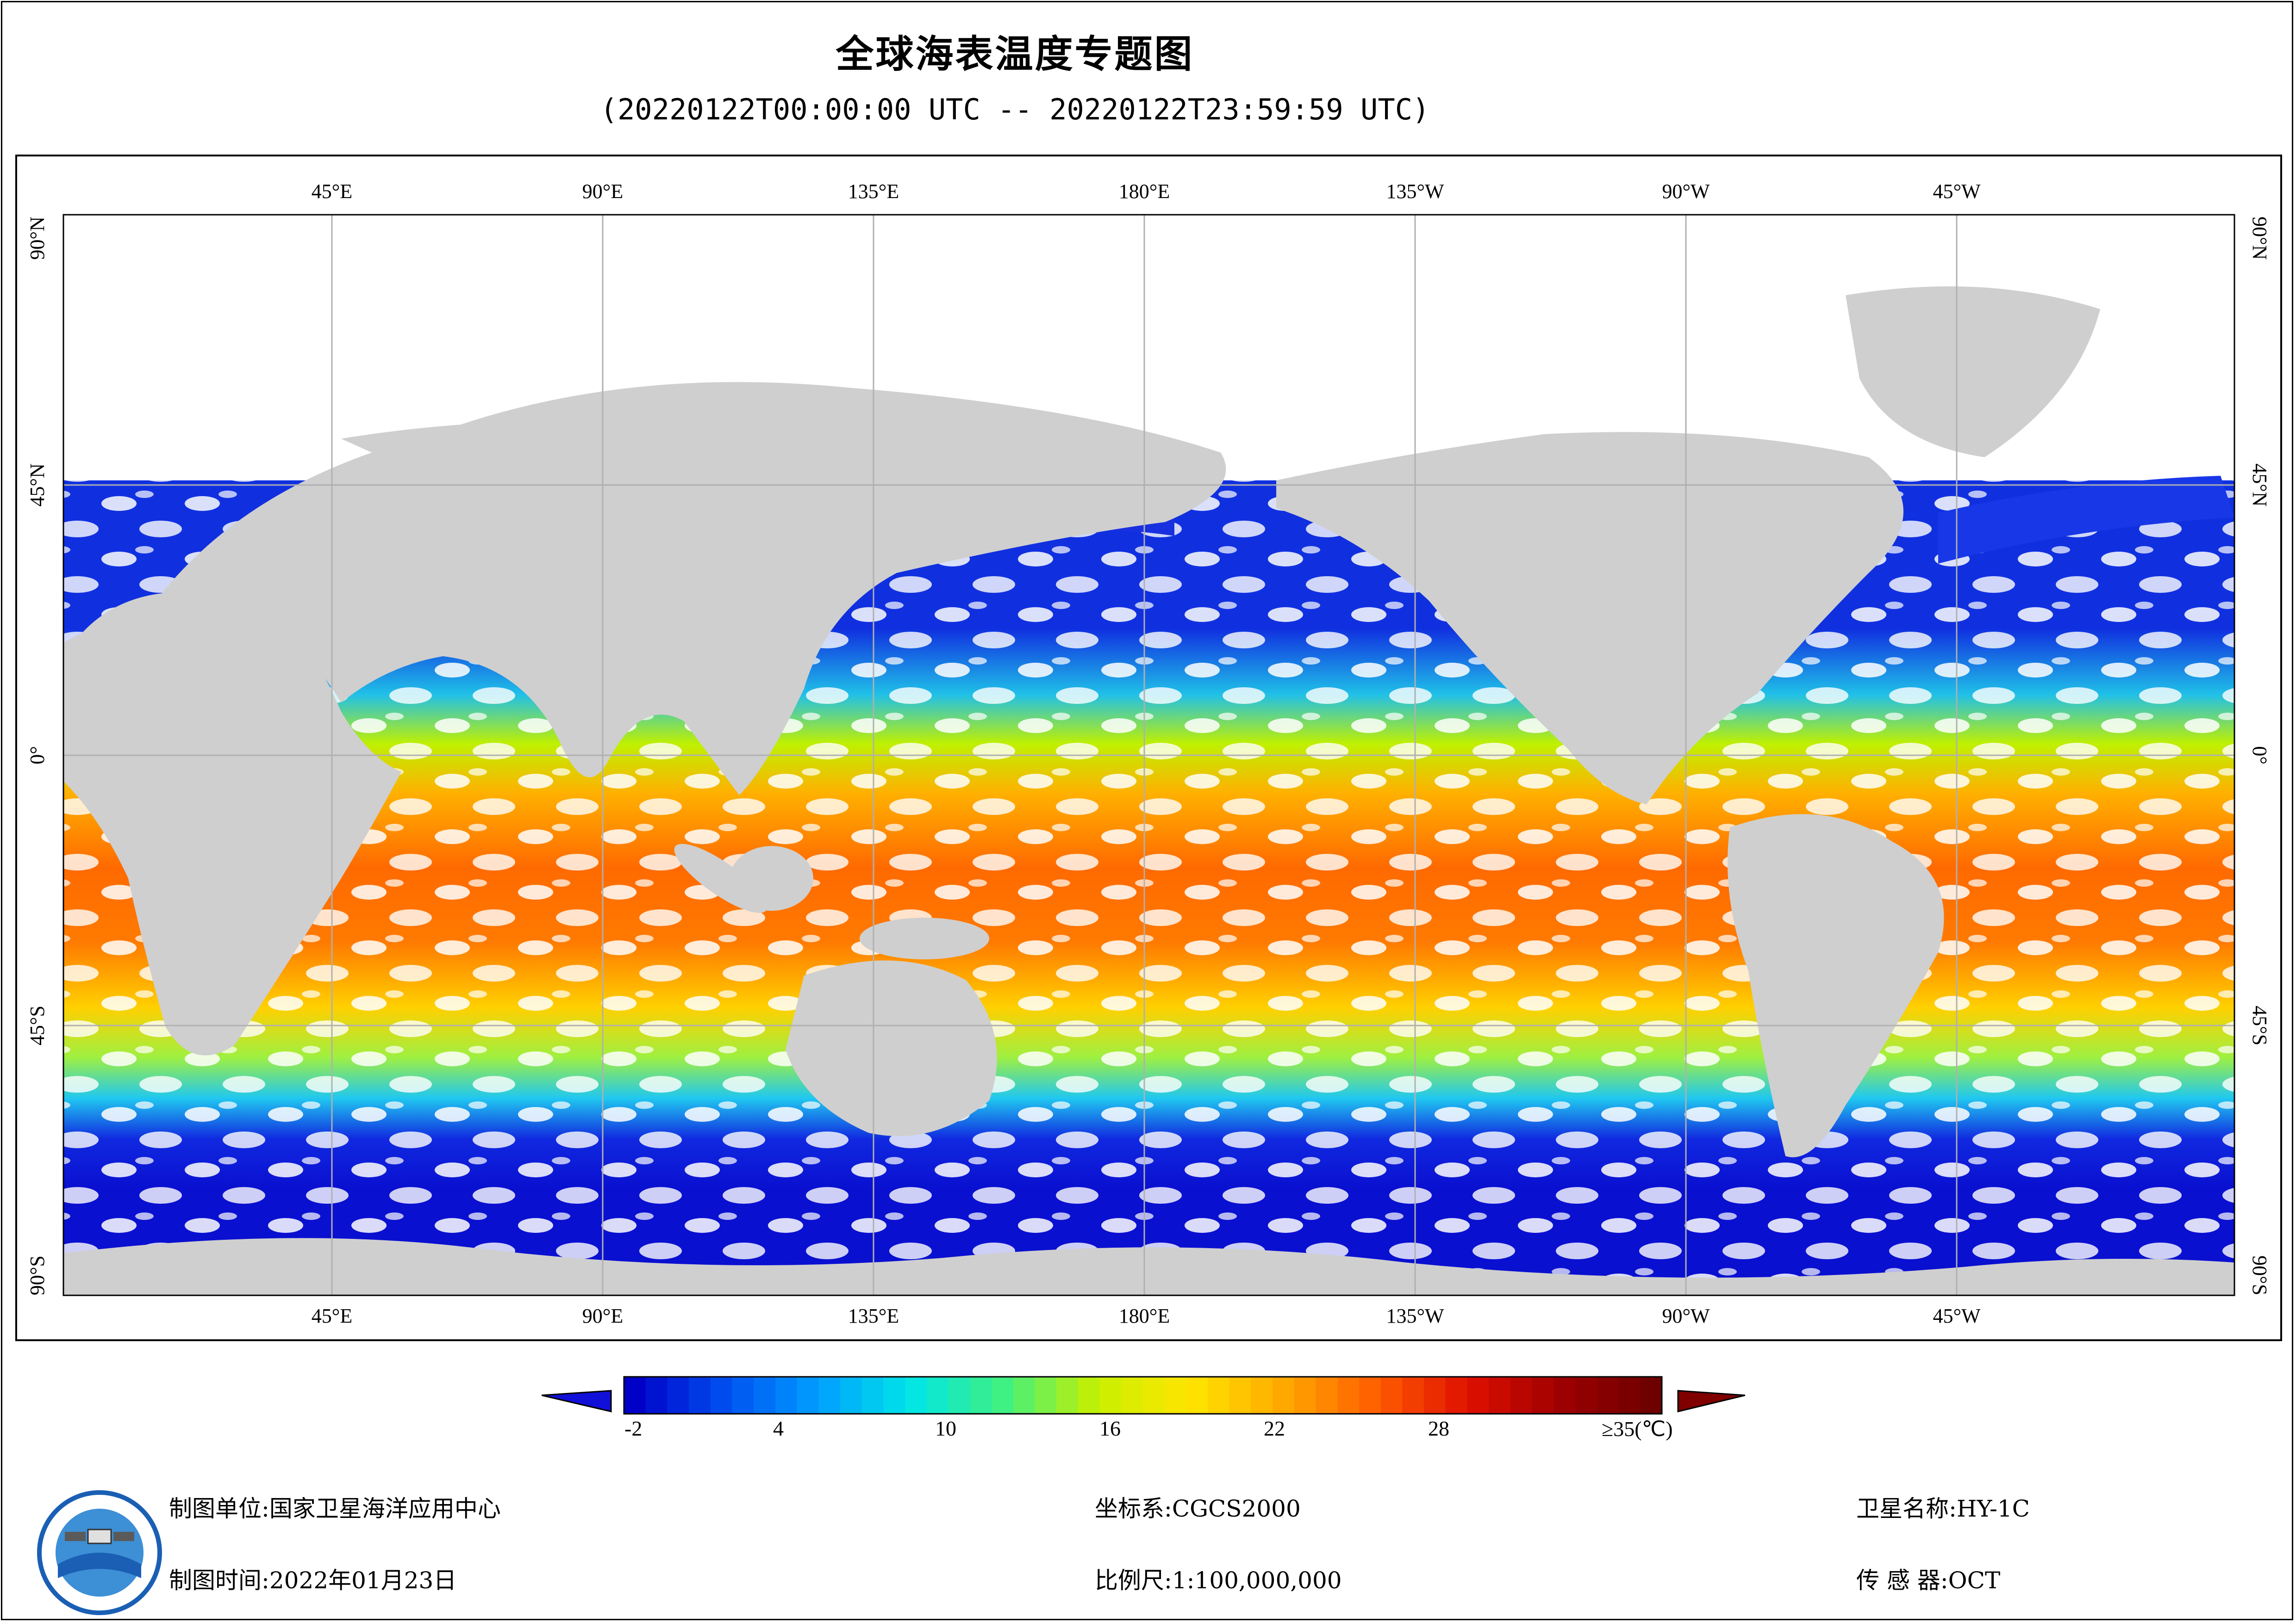  I want to click on bottom-lon-label: 180°E, so click(1144, 1316).